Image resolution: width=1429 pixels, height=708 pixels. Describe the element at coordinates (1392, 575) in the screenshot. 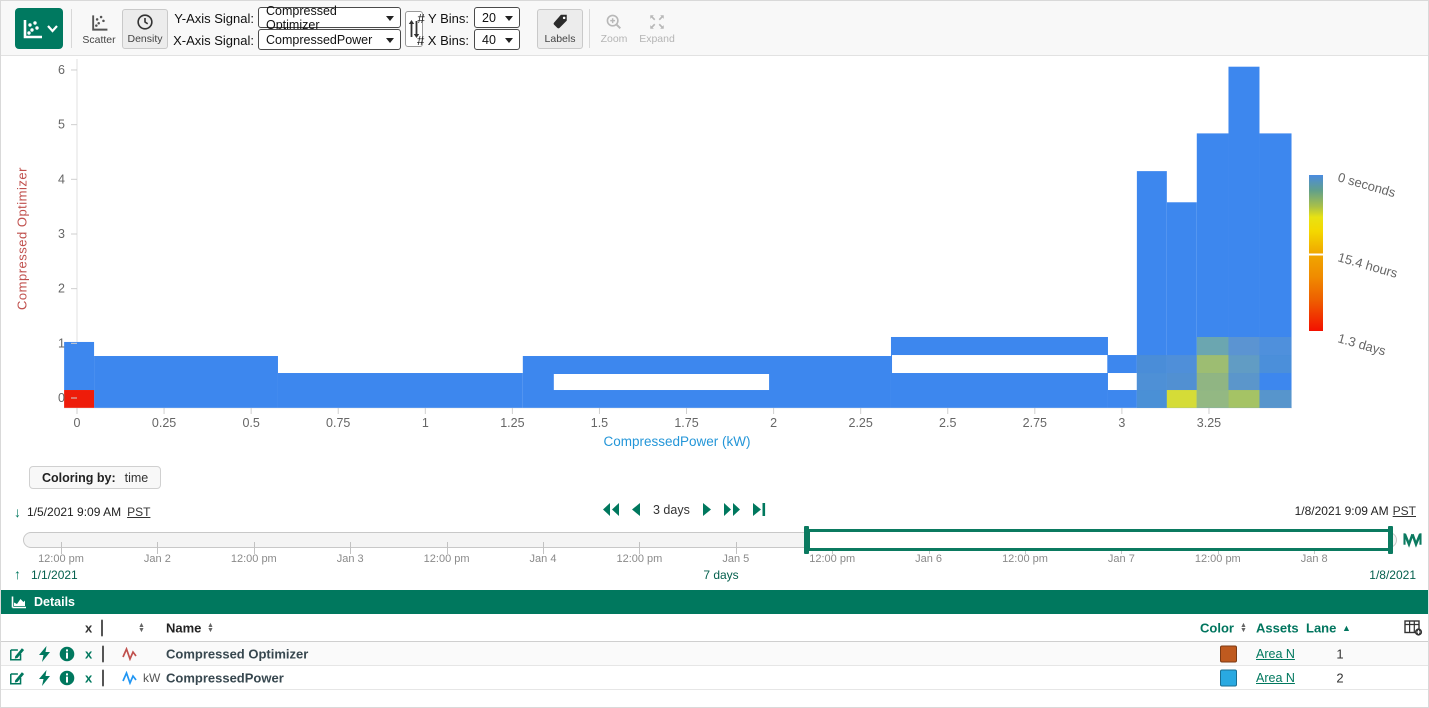

I see `full-range-end-date: 1/8/2021` at that location.